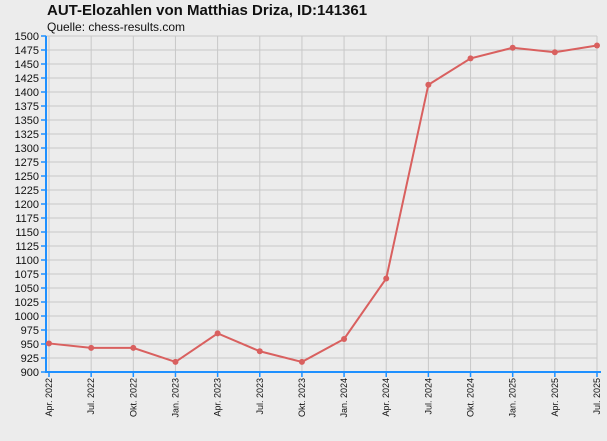  What do you see at coordinates (49, 397) in the screenshot?
I see `x-tick-label: Apr. 2022` at bounding box center [49, 397].